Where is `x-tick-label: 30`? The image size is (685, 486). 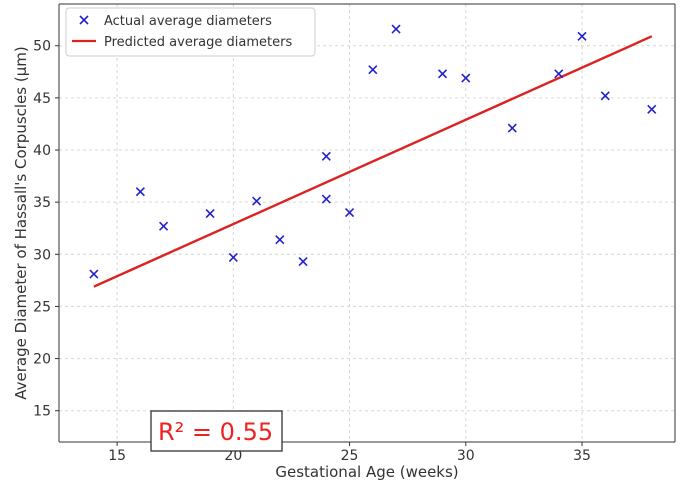 x-tick-label: 30 is located at coordinates (466, 456).